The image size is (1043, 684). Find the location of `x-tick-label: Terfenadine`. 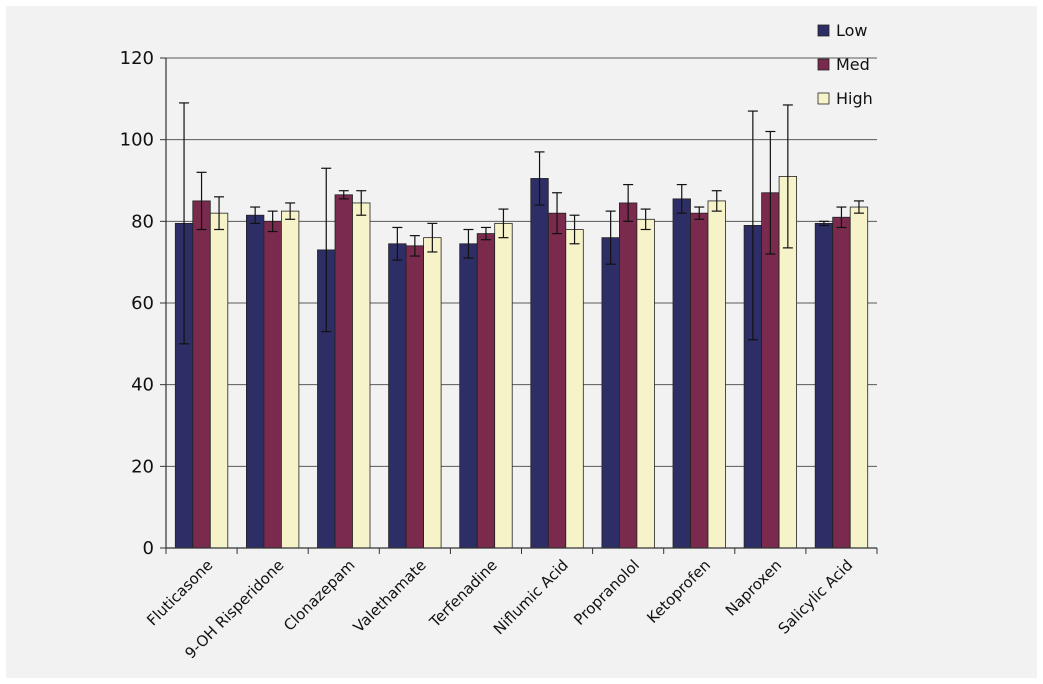

x-tick-label: Terfenadine is located at coordinates (462, 593).